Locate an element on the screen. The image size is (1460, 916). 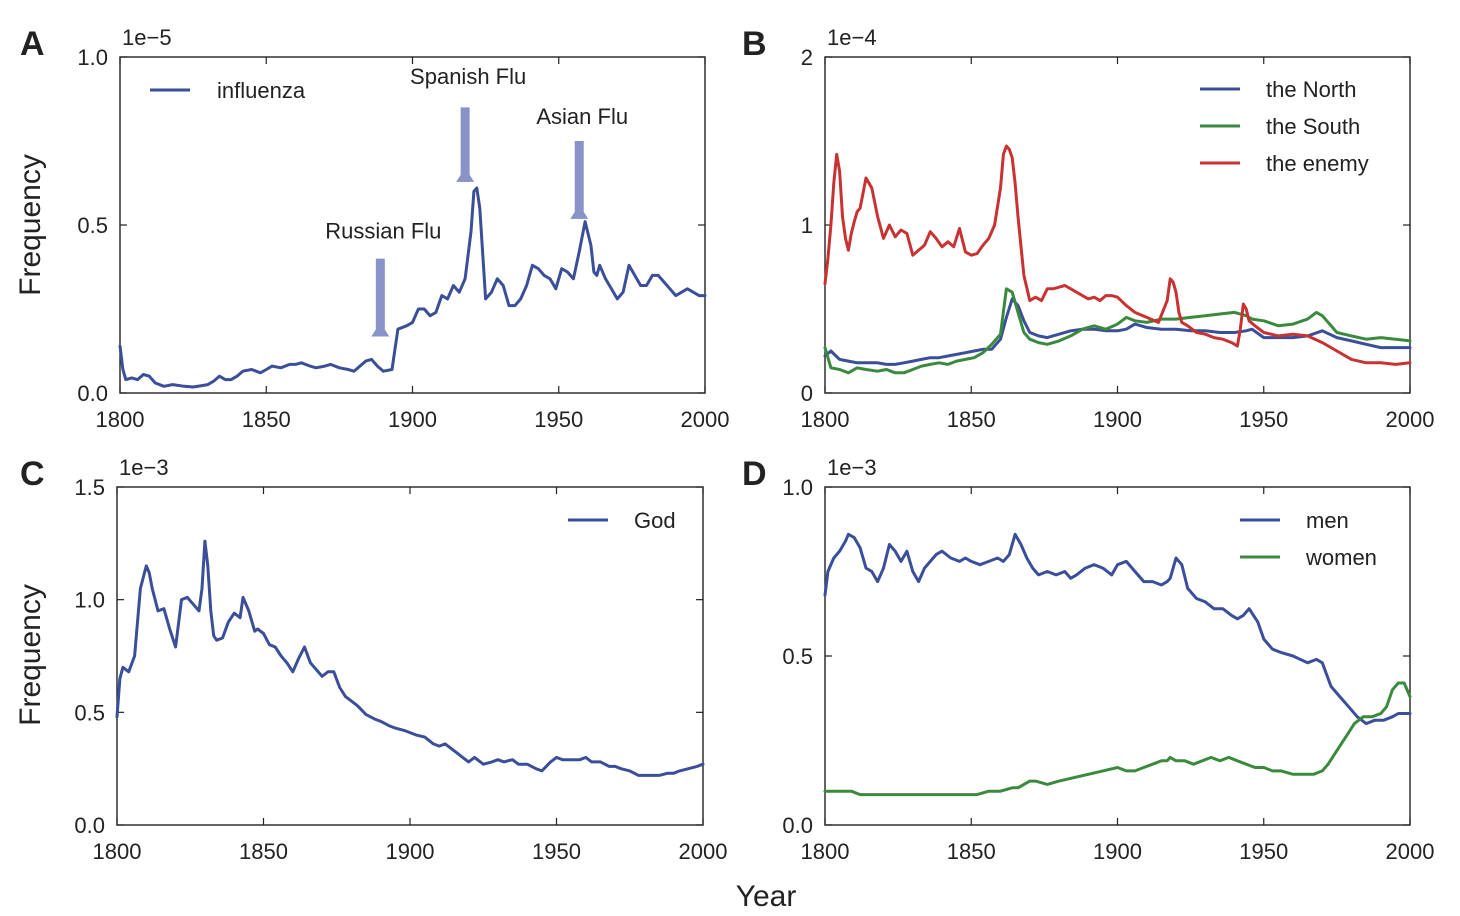
series-line-the-south is located at coordinates (1117, 331).